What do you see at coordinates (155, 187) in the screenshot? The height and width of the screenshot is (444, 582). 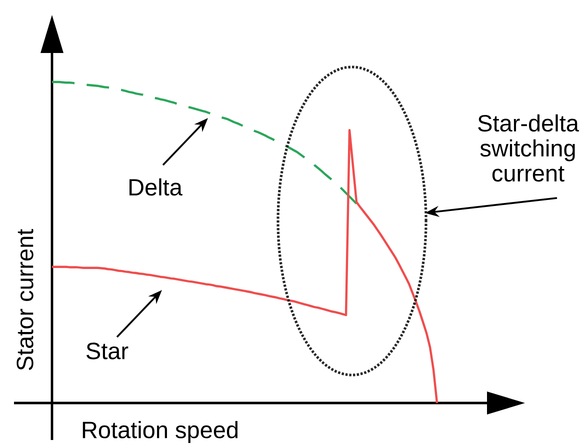 I see `text: Delta` at bounding box center [155, 187].